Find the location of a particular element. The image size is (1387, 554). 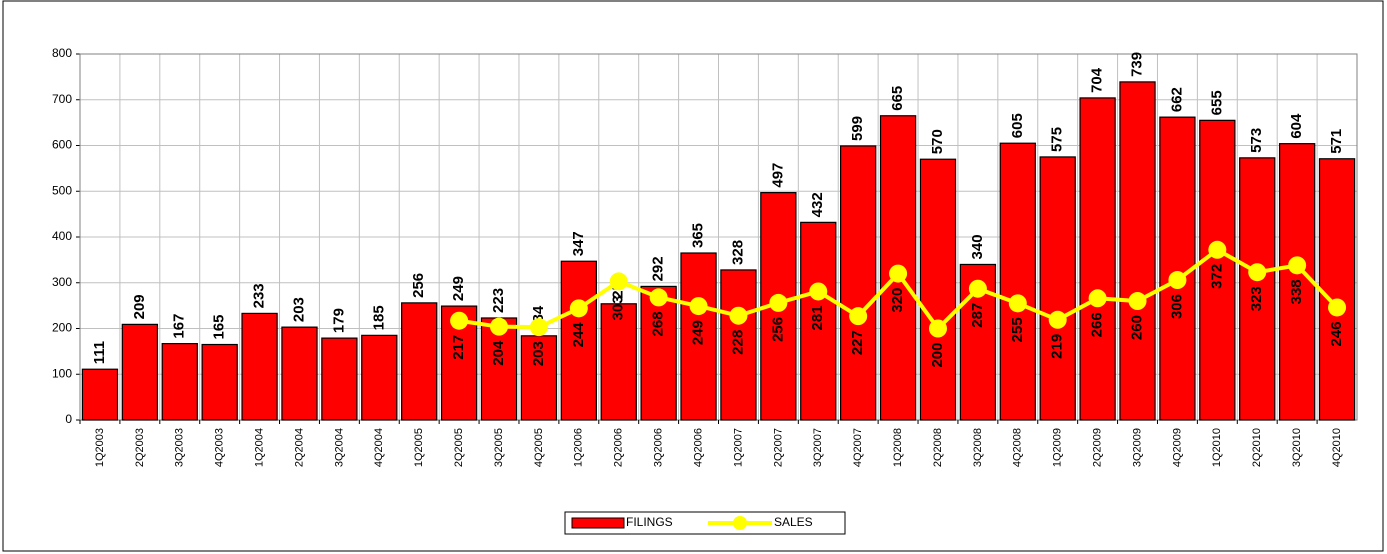

x-tick-label: 1Q2003 is located at coordinates (100, 447).